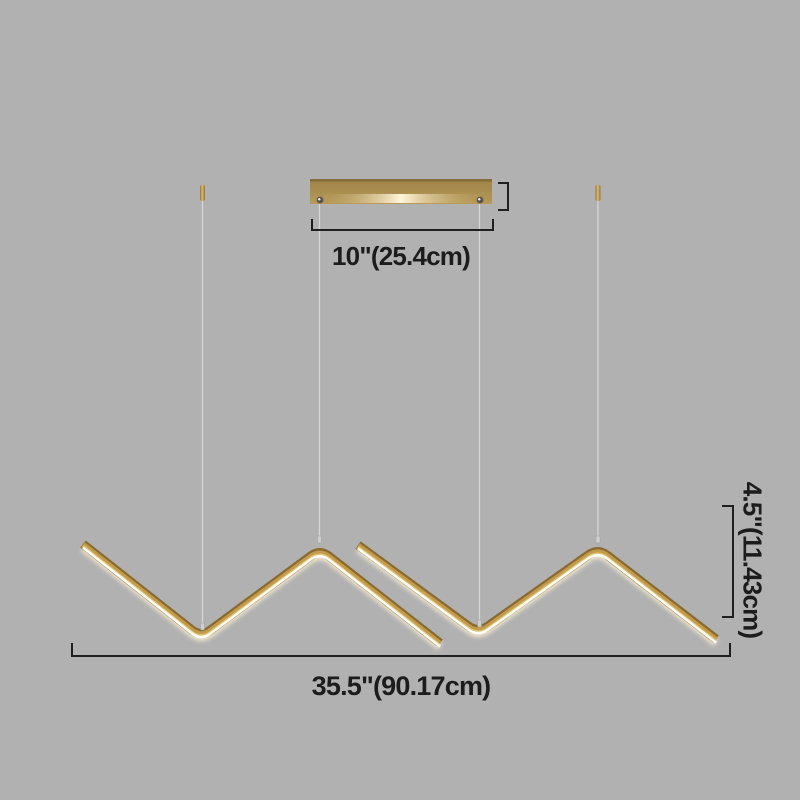  I want to click on zigzag-tube-right, so click(537, 593).